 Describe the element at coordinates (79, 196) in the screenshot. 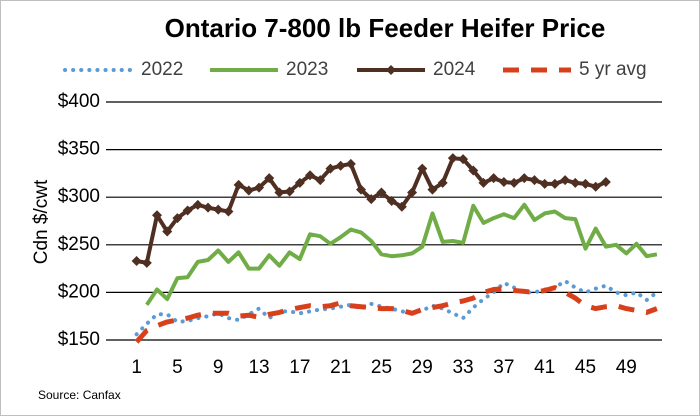

I see `y-tick-label: $300` at that location.